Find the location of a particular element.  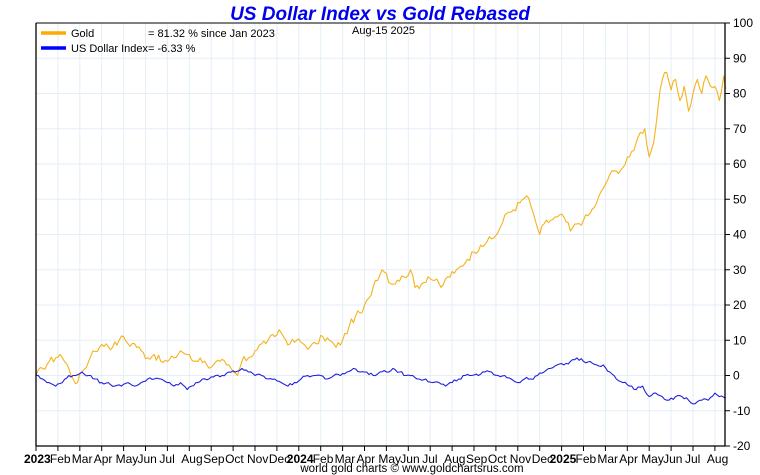

y-tick-label: 30 is located at coordinates (740, 270).